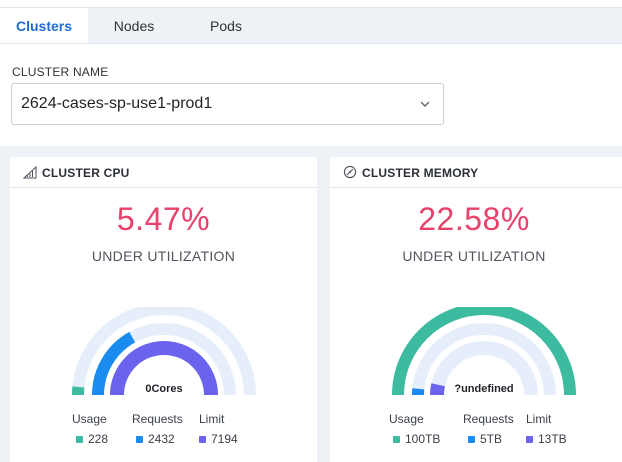 This screenshot has height=462, width=622. Describe the element at coordinates (44, 25) in the screenshot. I see `tab-clusters: Clusters` at that location.